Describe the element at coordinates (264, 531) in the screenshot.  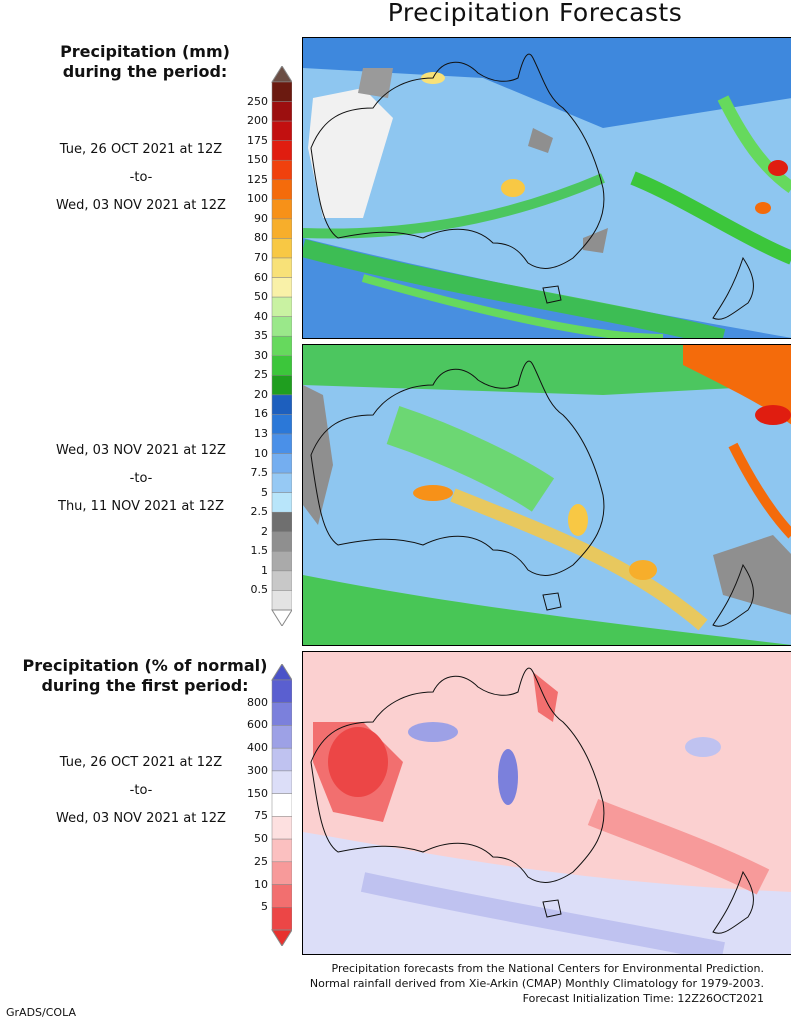
I see `precip-scale-tick-label: 2` at that location.